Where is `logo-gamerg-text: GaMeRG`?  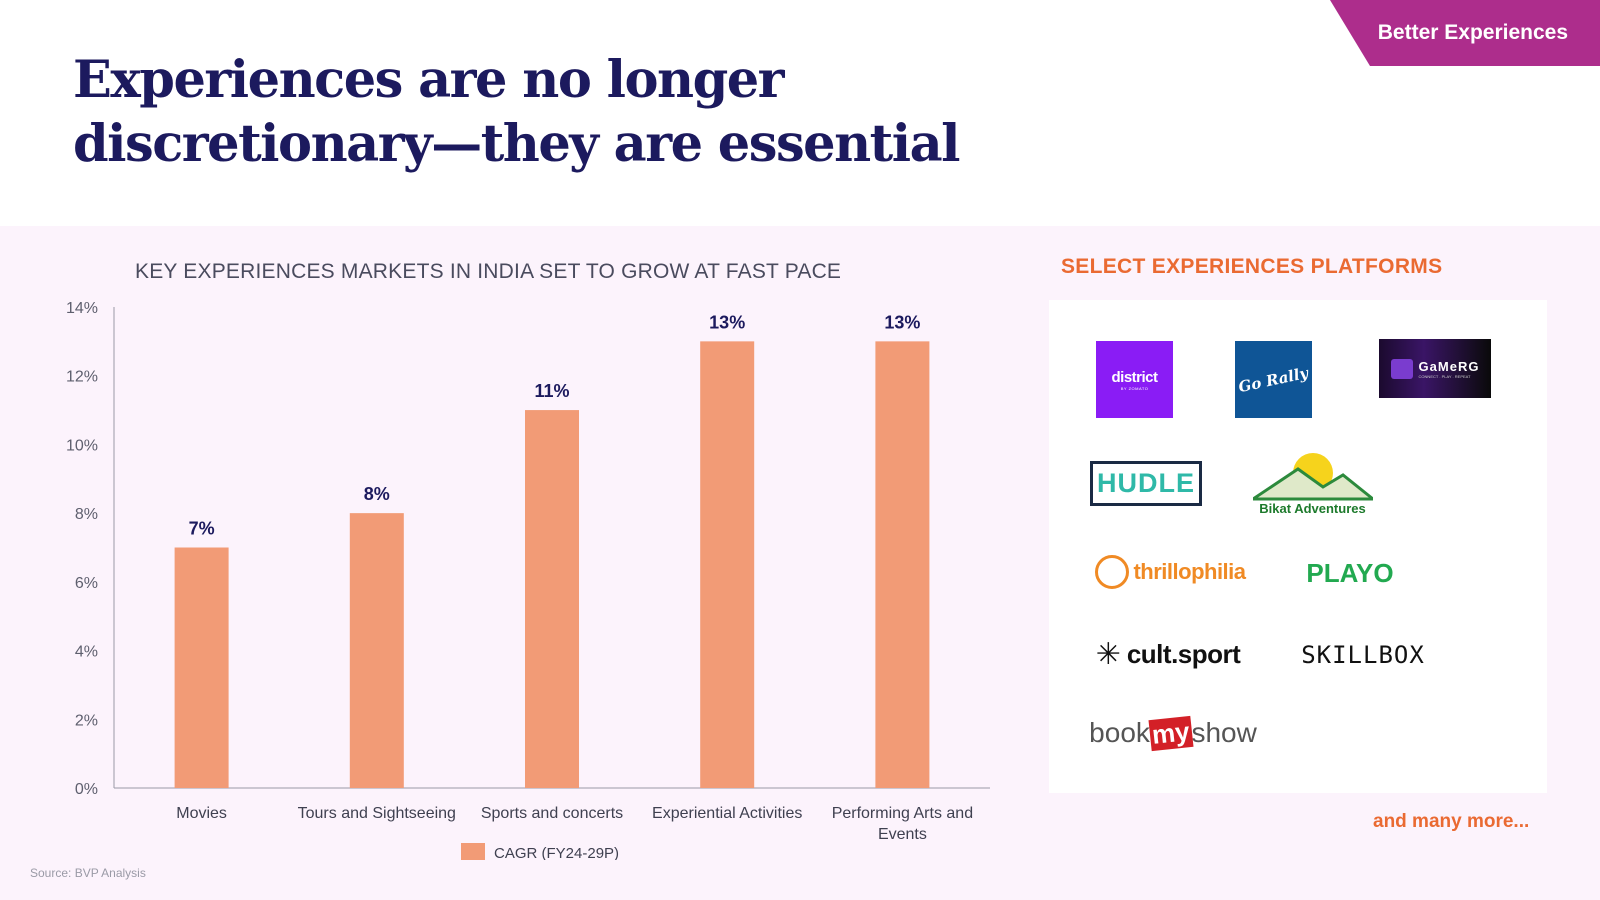
logo-gamerg-text: GaMeRG is located at coordinates (1449, 366).